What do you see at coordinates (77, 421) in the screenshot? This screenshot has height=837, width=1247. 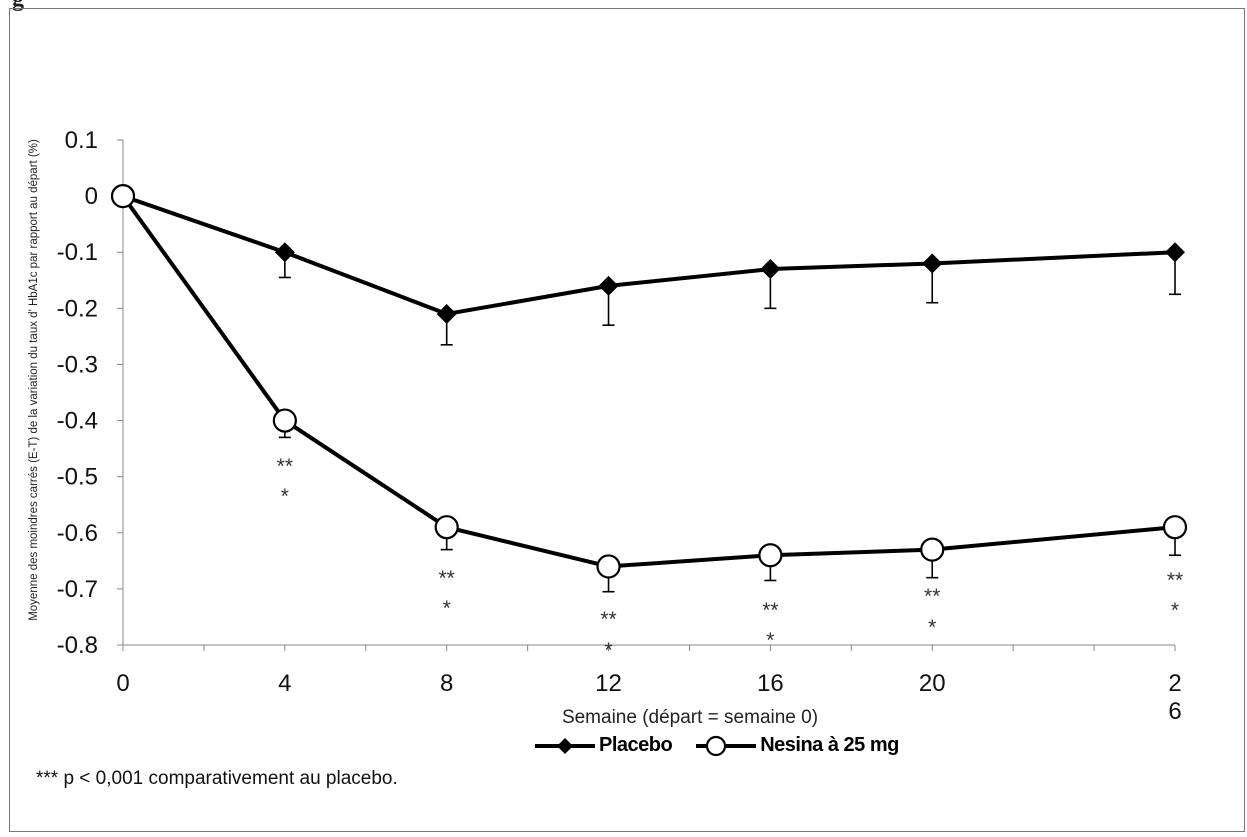 I see `y-tick-label: -0.4` at bounding box center [77, 421].